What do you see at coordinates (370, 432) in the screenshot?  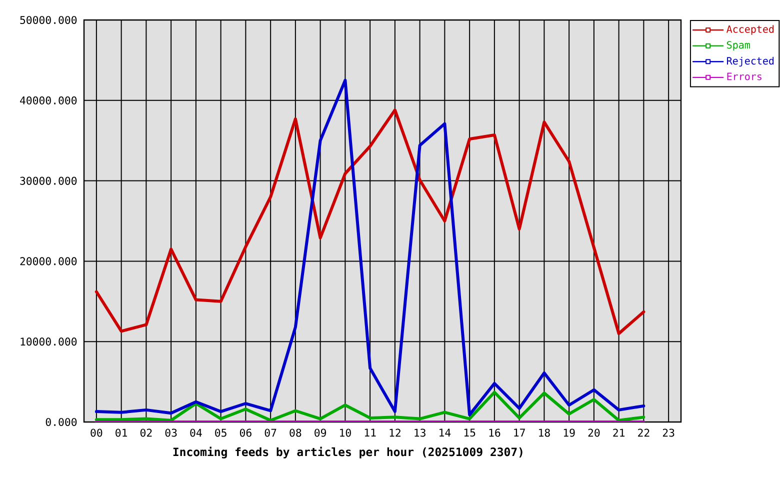 I see `x-tick-label: 11` at bounding box center [370, 432].